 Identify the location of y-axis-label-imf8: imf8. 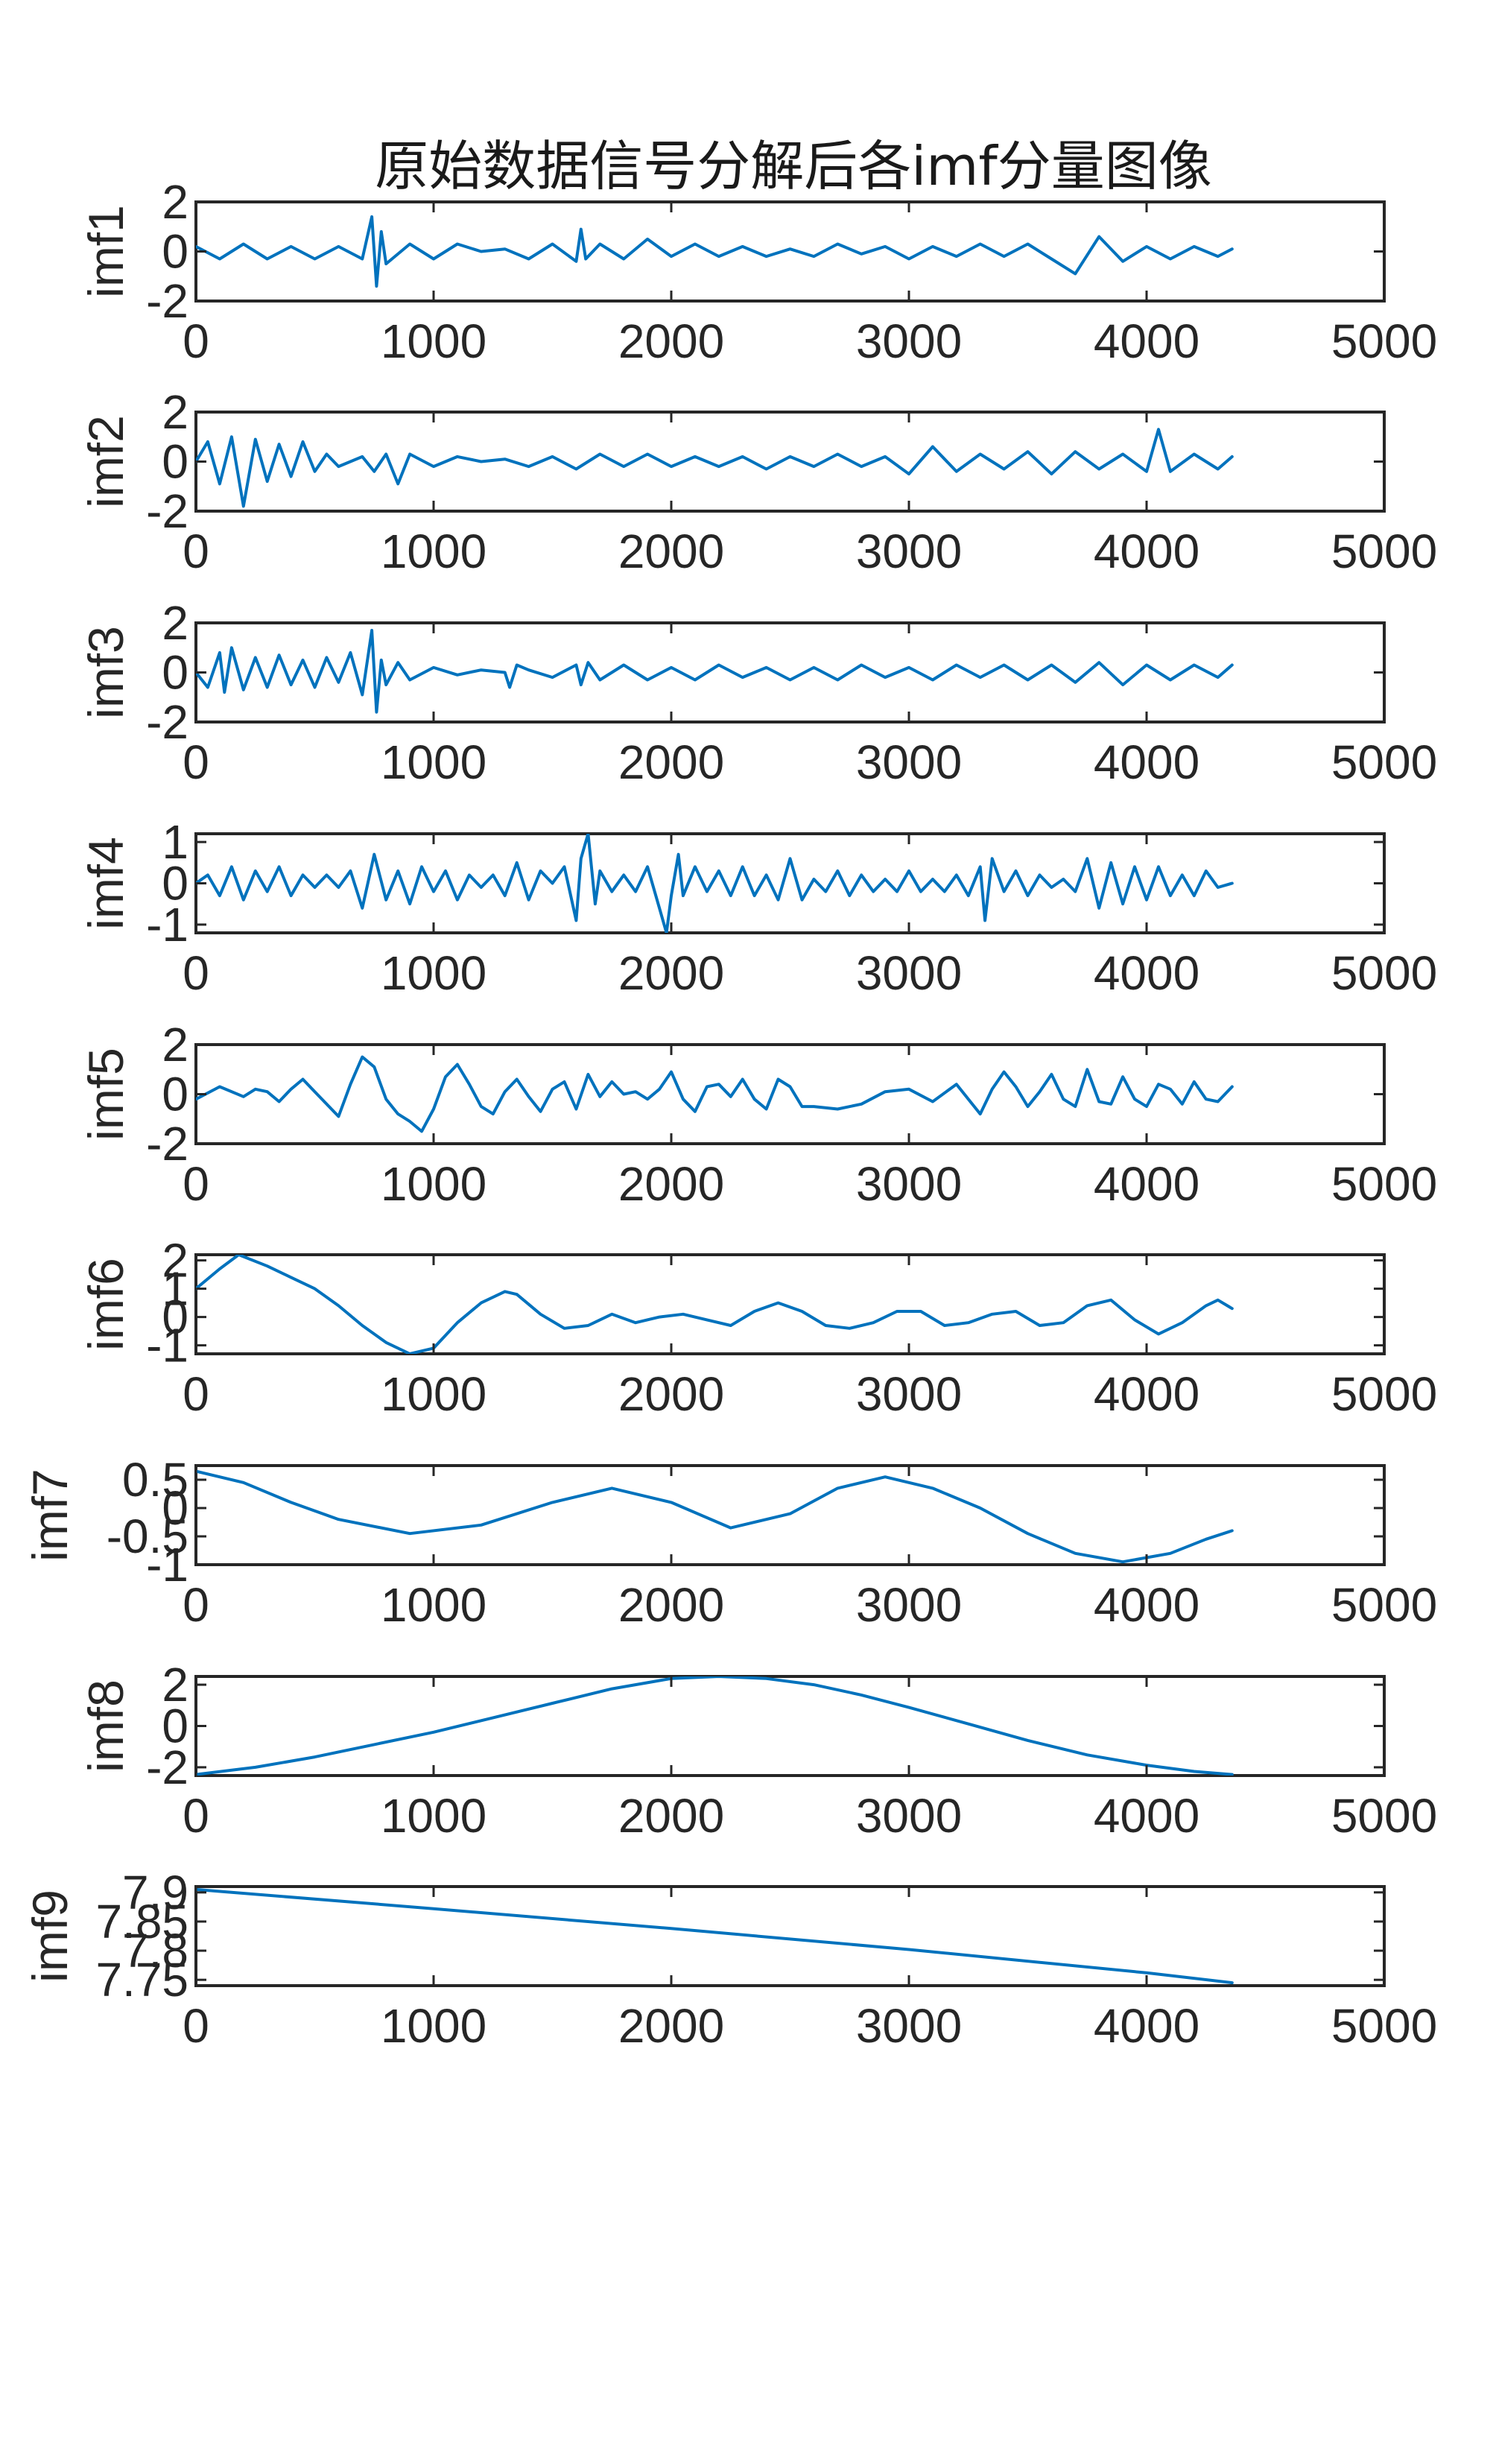
(106, 1726).